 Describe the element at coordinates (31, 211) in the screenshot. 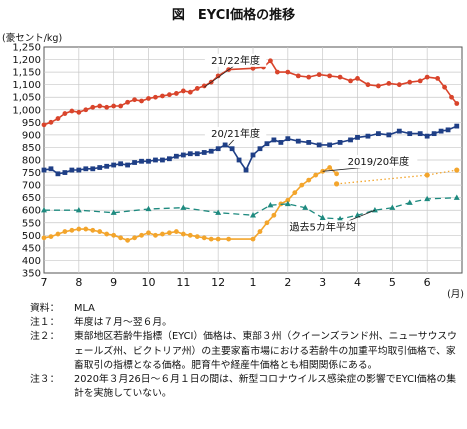

I see `y-tick-label: 600` at that location.